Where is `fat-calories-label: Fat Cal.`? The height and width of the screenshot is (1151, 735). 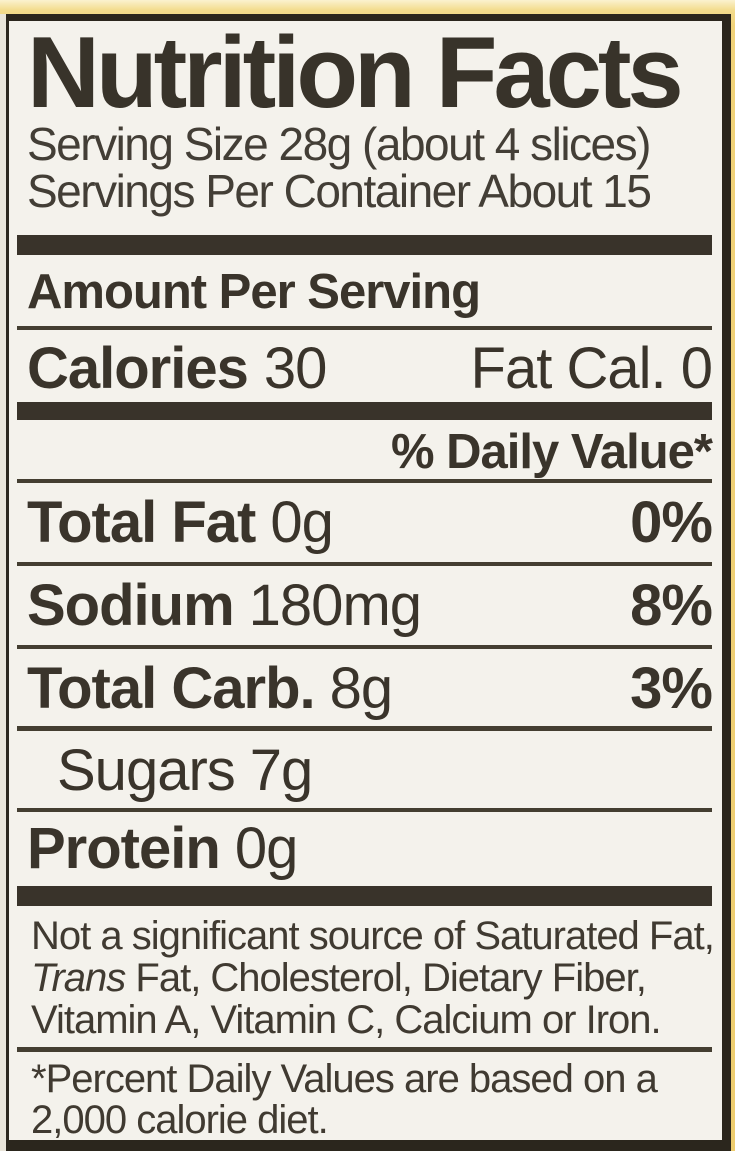
fat-calories-label: Fat Cal. is located at coordinates (568, 368).